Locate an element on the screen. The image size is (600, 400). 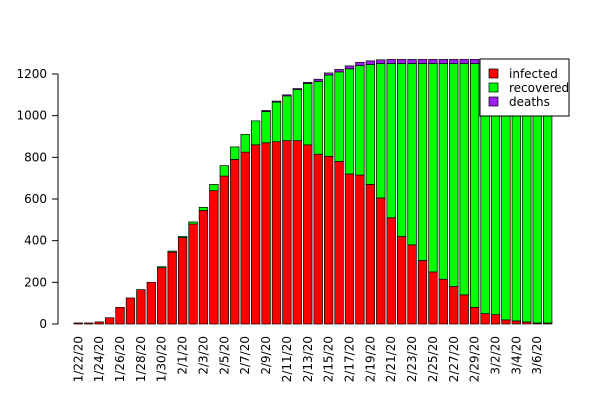
y-axis: 0 200 400 600 800 1000 1200 is located at coordinates (37, 199).